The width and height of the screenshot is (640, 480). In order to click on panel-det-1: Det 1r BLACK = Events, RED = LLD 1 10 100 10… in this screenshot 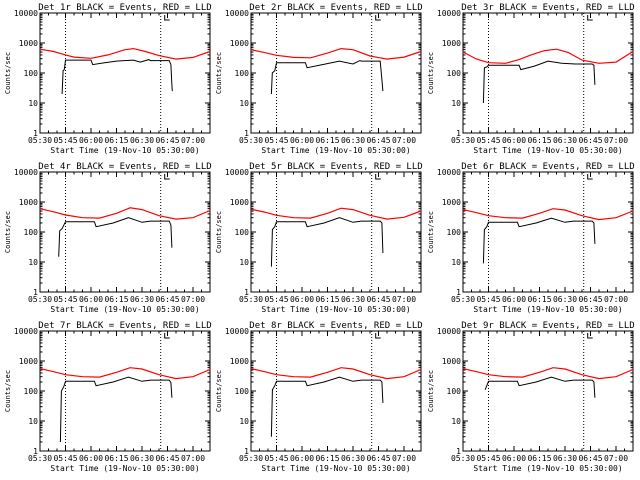, I will do `click(108, 79)`.